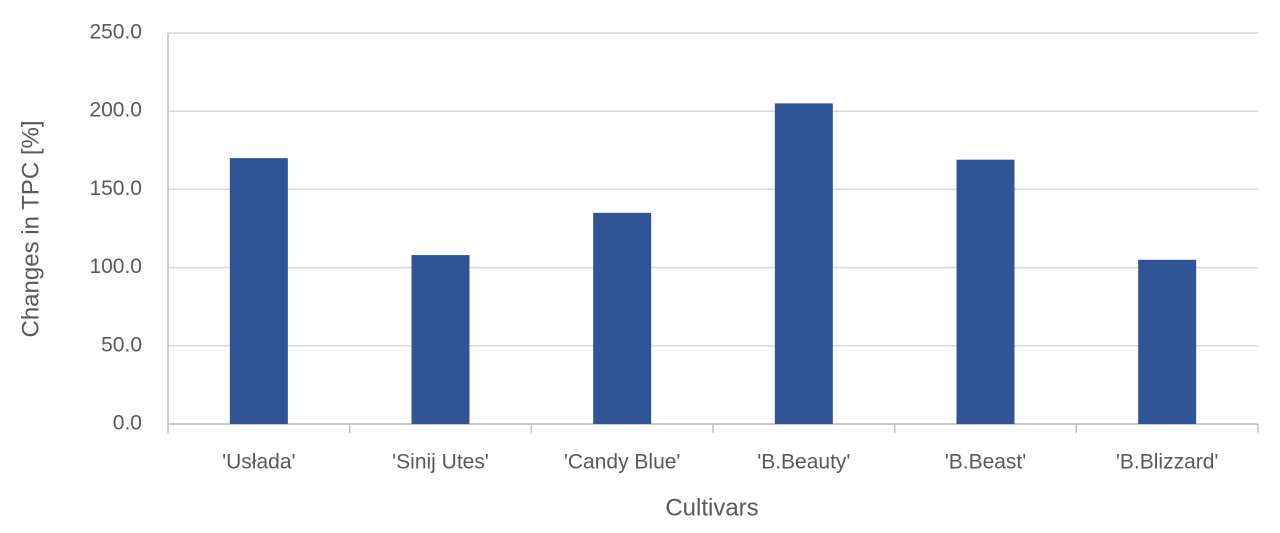 This screenshot has width=1280, height=533. Describe the element at coordinates (622, 462) in the screenshot. I see `x-tick-label: 'Candy Blue'` at that location.